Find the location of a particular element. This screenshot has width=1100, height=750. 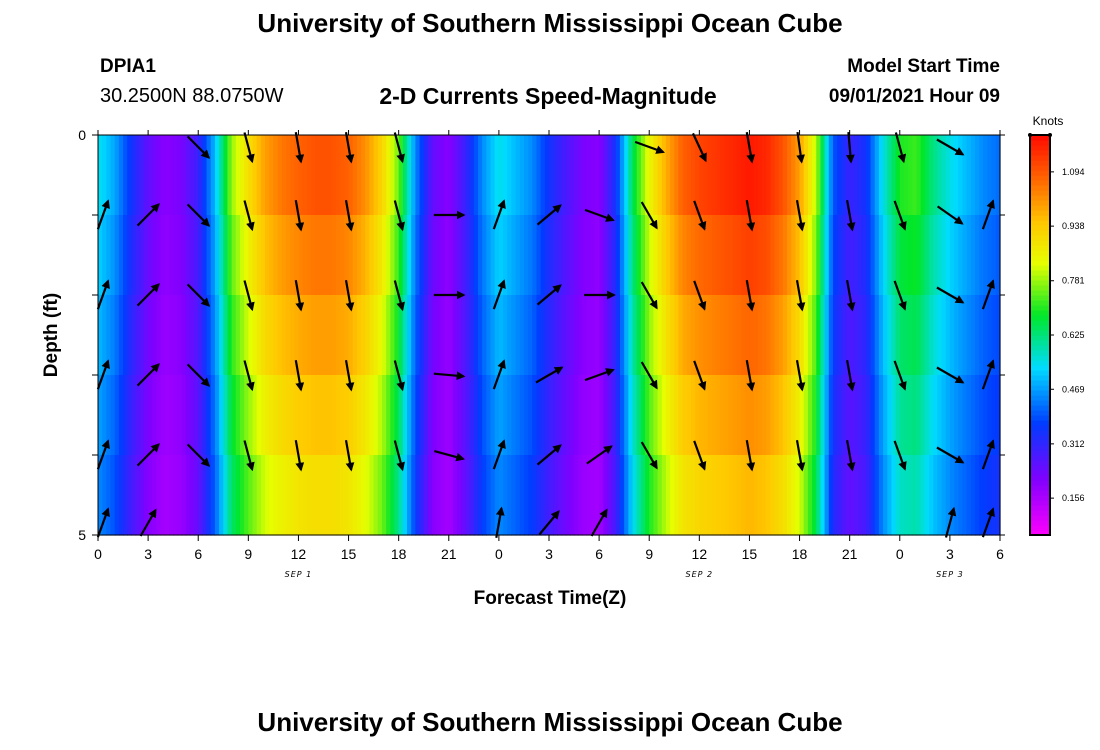

x-tick-label: 21 is located at coordinates (850, 554).